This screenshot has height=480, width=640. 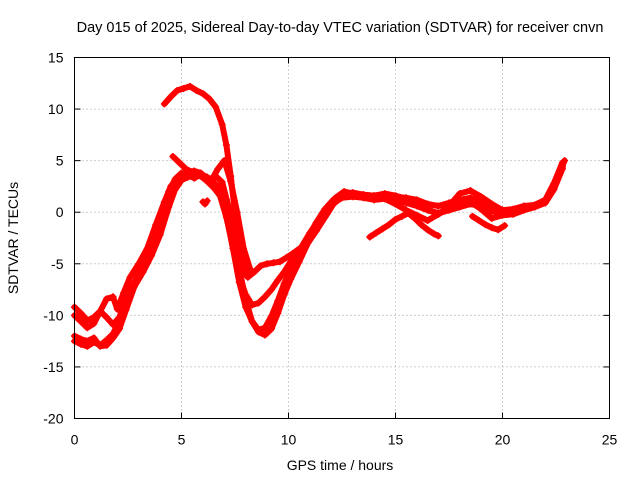 What do you see at coordinates (53, 419) in the screenshot?
I see `y-tick-label: -20` at bounding box center [53, 419].